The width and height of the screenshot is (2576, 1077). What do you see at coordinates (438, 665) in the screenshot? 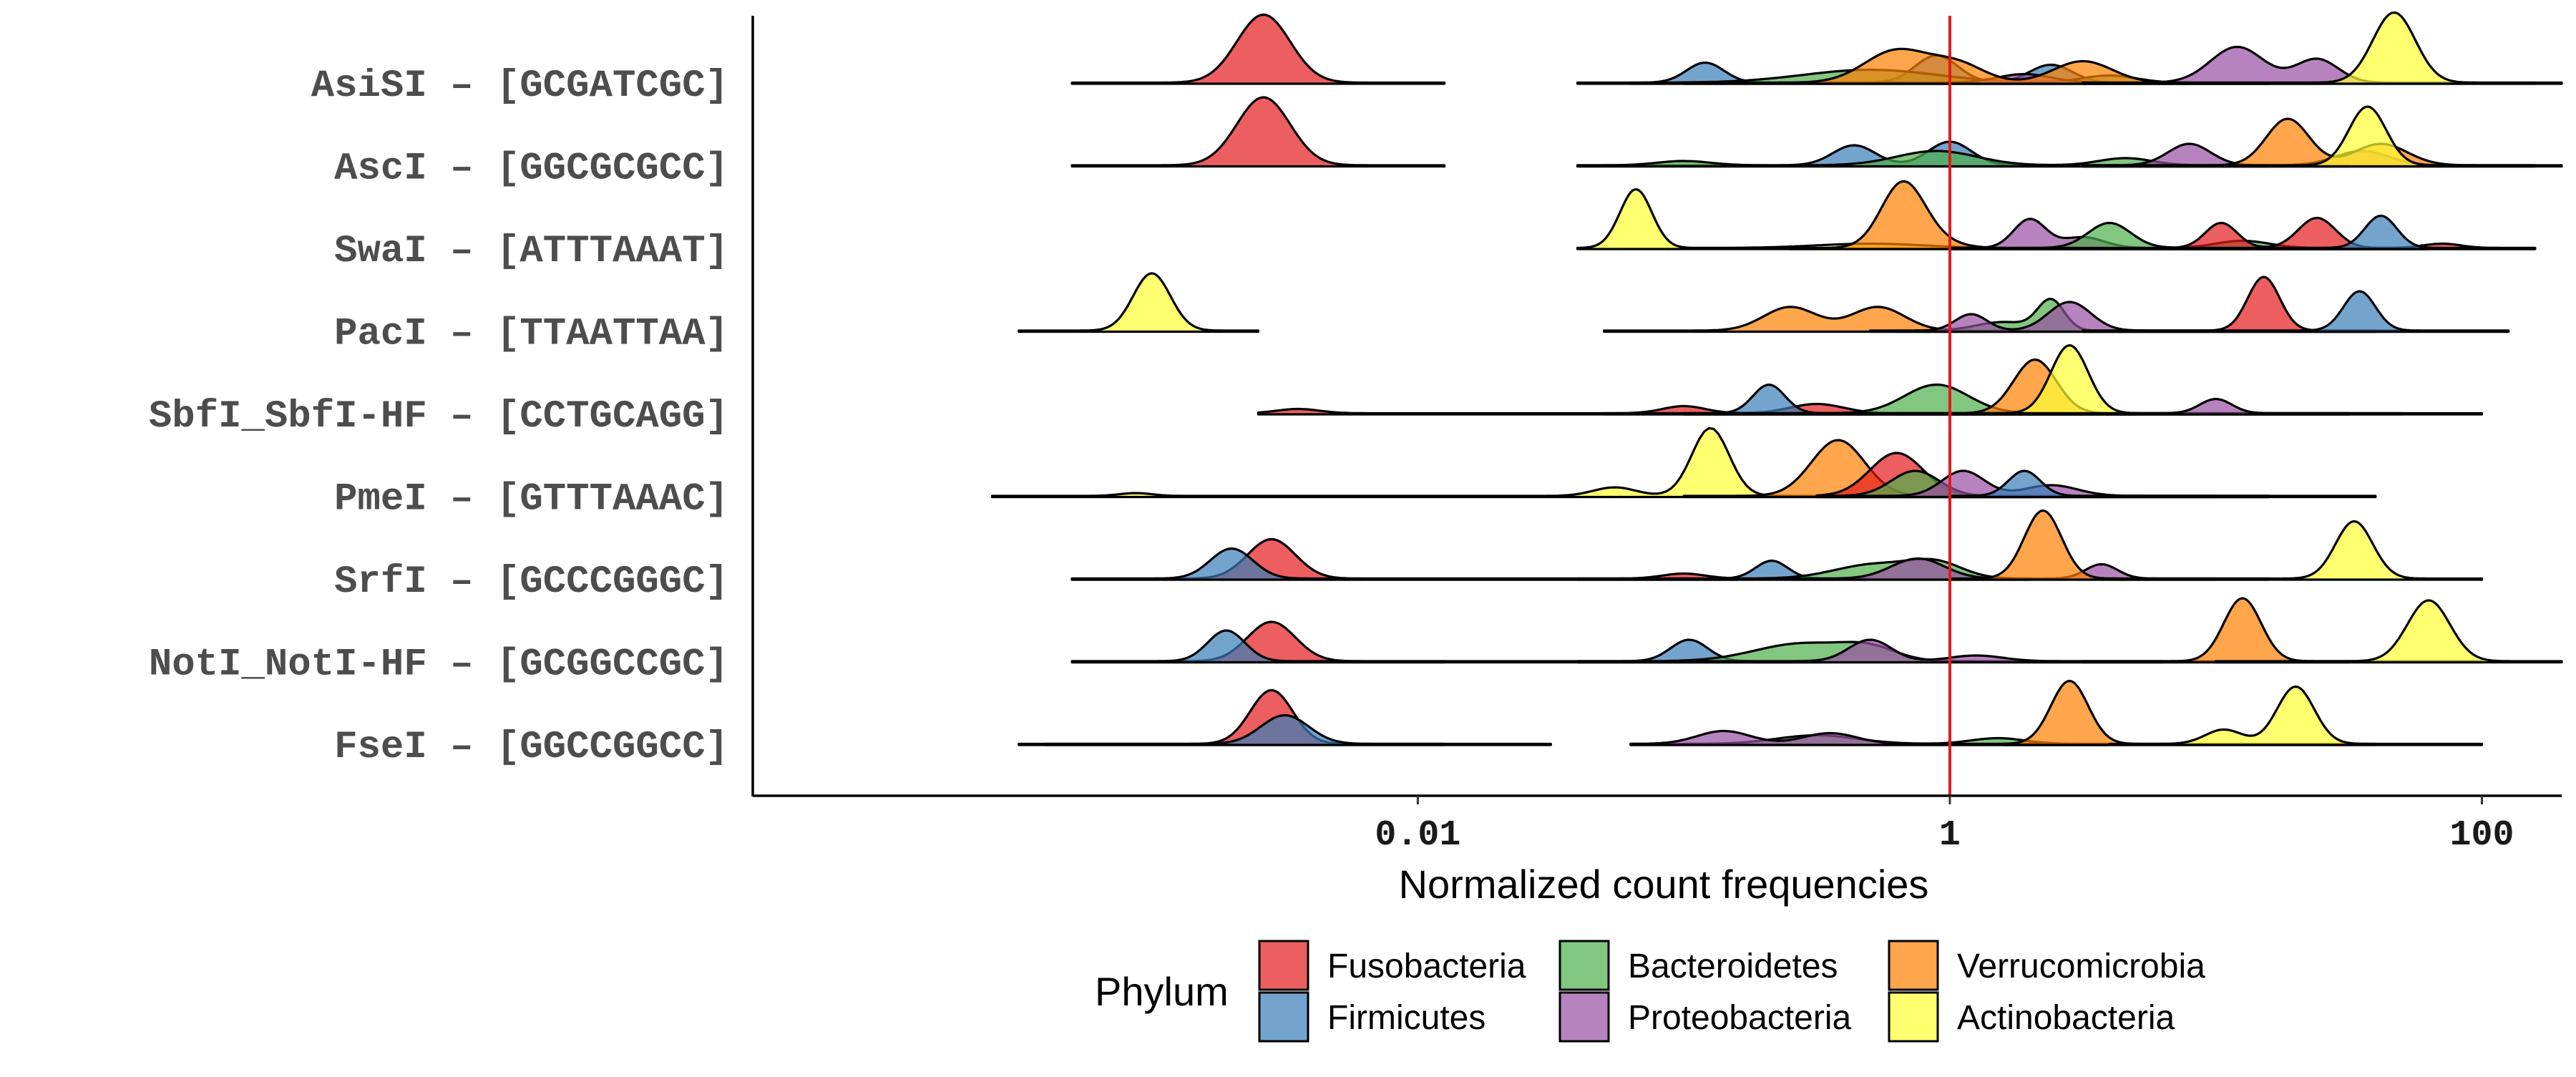
I see `category-label: NotI_NotI-HF – [GCGGCCGC]` at bounding box center [438, 665].